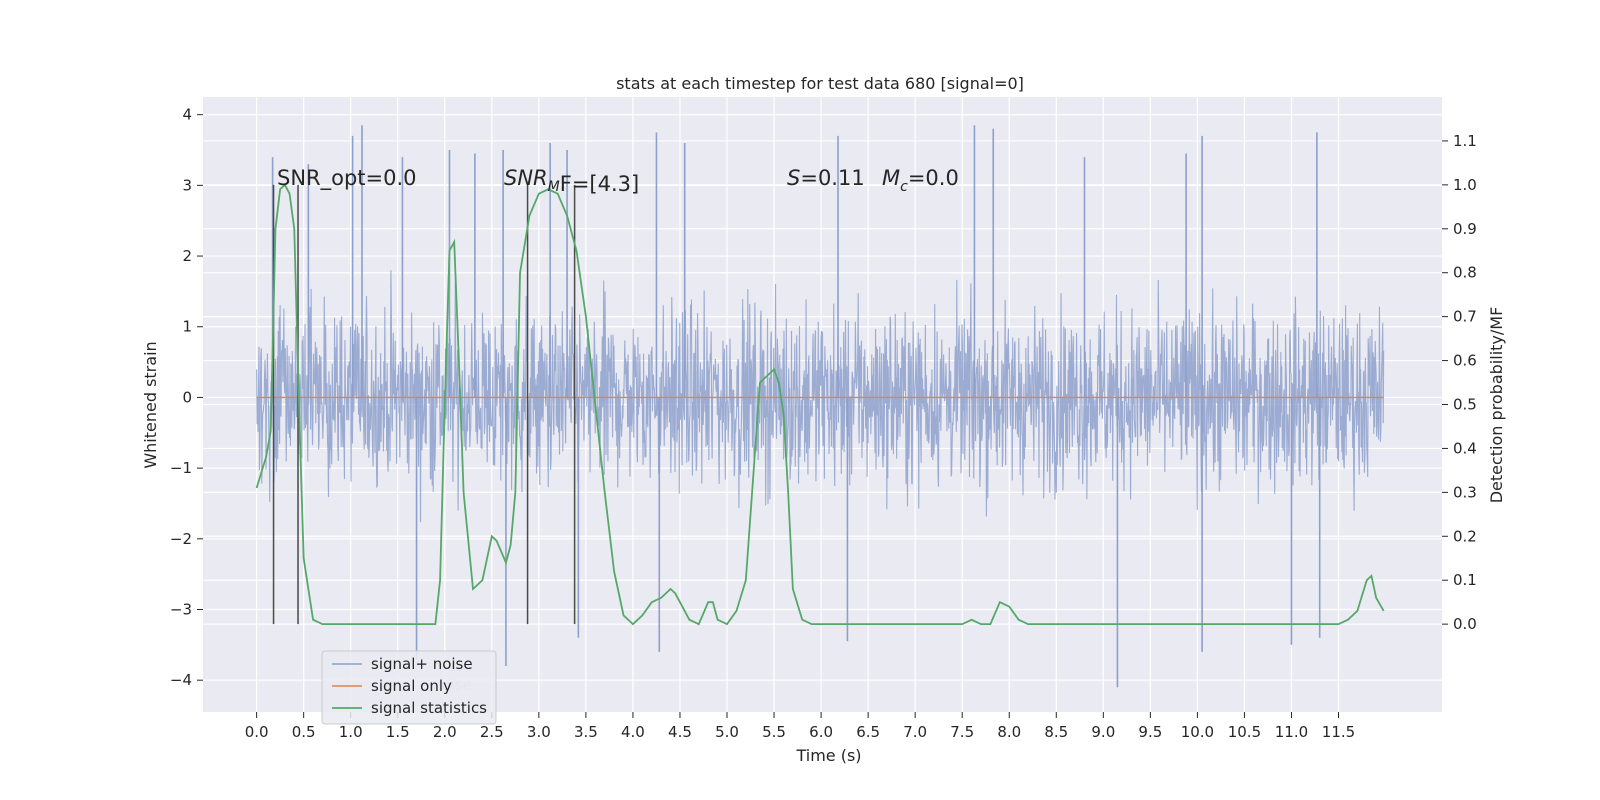  I want to click on y-tick-label-right: 1.1, so click(1465, 141).